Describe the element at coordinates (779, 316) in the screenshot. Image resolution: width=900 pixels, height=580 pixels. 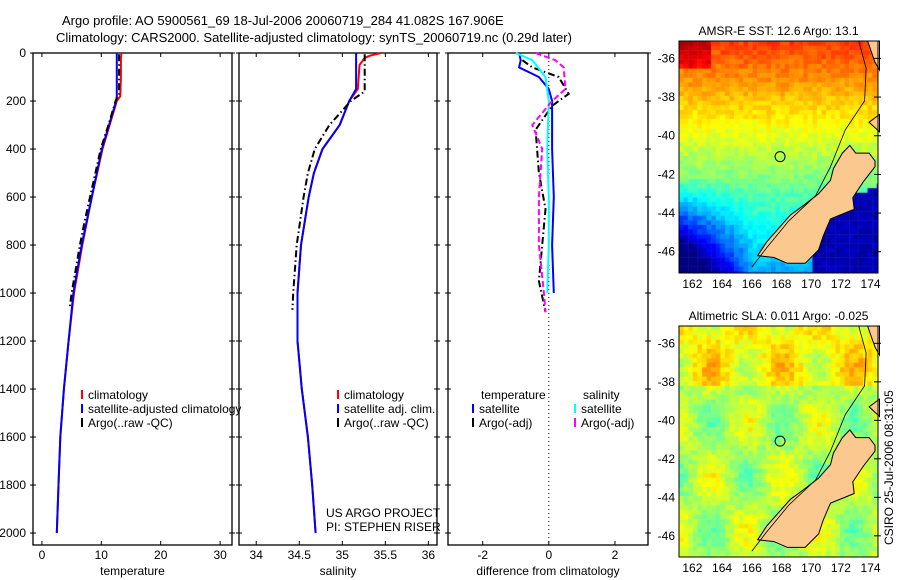
I see `map-title: Altimetric SLA: 0.011 Argo: -0.025` at that location.